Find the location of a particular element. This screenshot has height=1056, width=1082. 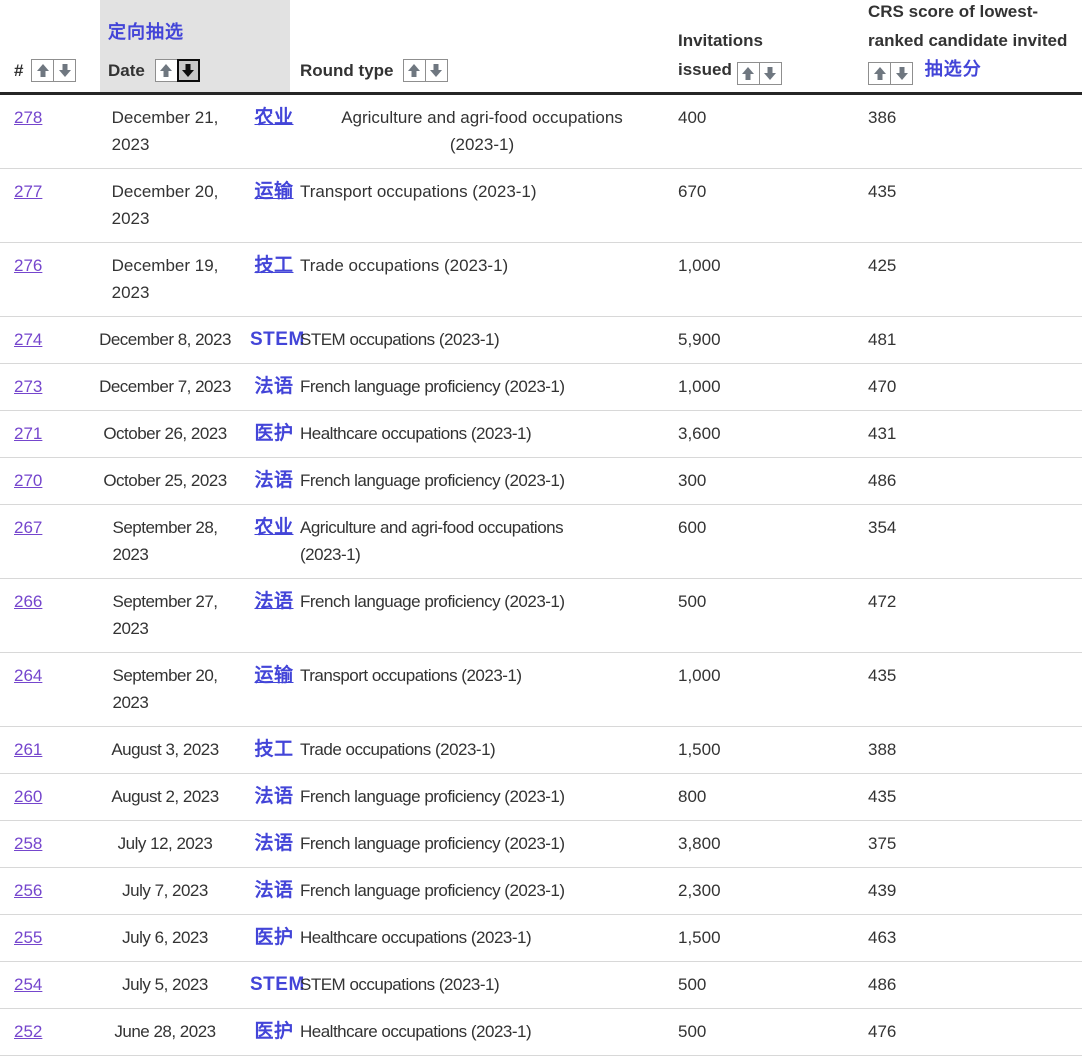

sort-desc-button-round-type is located at coordinates (436, 70).